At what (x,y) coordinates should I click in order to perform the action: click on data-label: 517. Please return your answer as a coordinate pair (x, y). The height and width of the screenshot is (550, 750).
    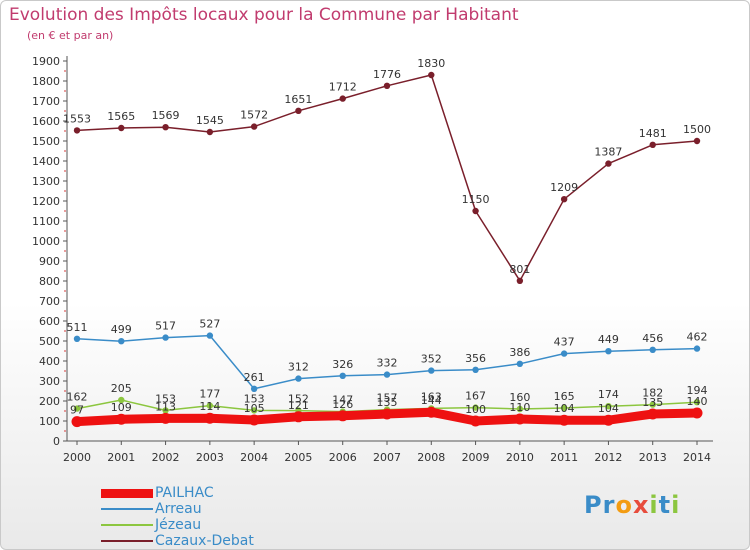
    Looking at the image, I should click on (165, 326).